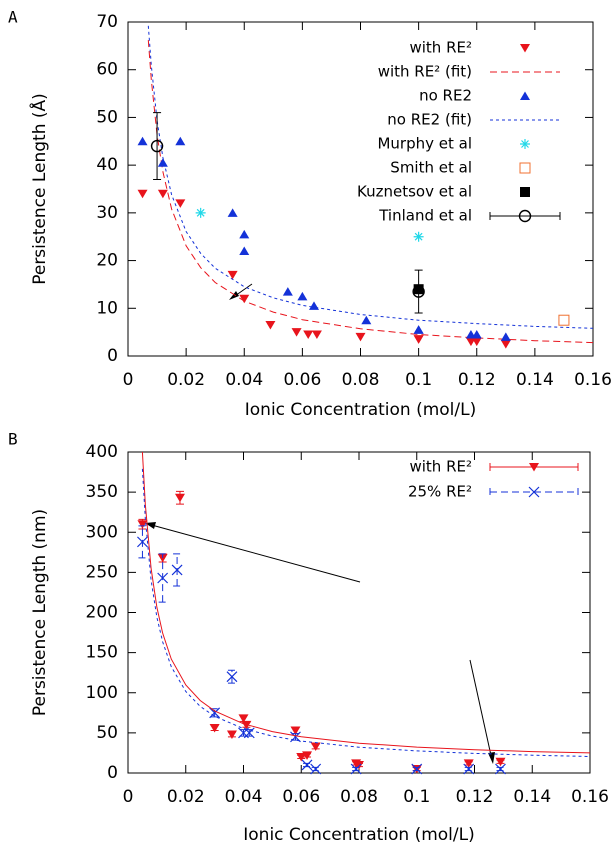 The height and width of the screenshot is (853, 612). I want to click on y-tick-label: 70, so click(107, 22).